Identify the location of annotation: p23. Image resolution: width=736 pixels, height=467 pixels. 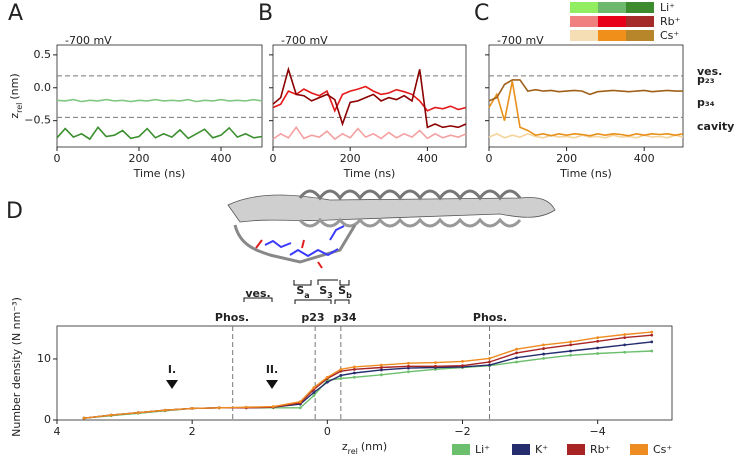
(312, 317).